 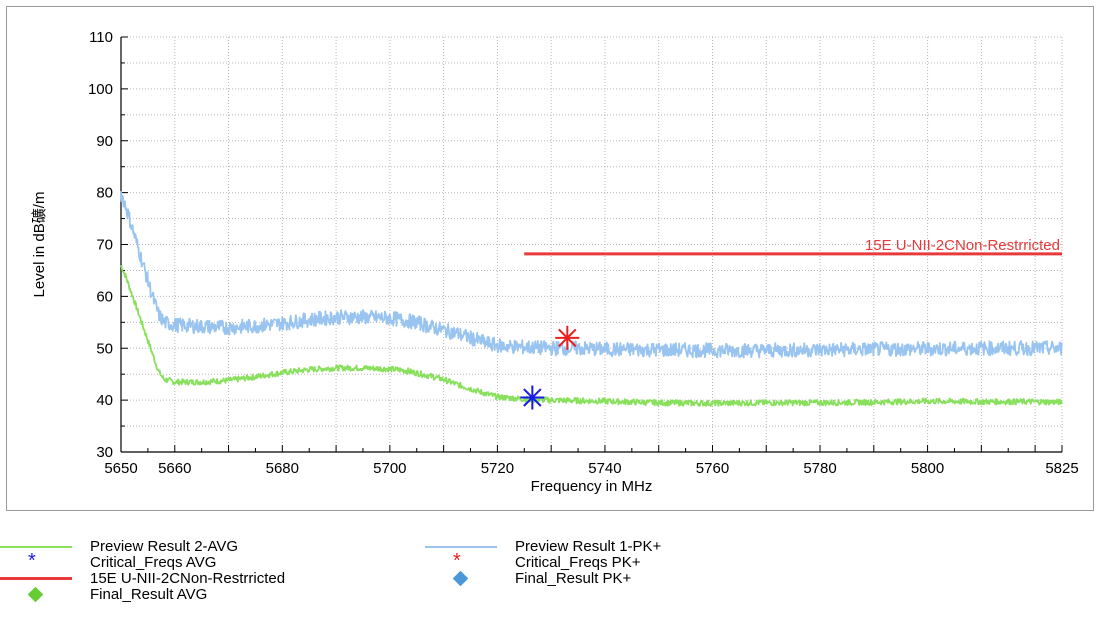 I want to click on x-tick-label: 5740, so click(x=604, y=468).